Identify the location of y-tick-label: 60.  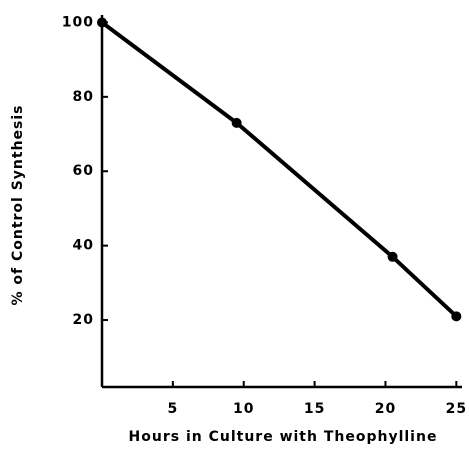
(83, 171).